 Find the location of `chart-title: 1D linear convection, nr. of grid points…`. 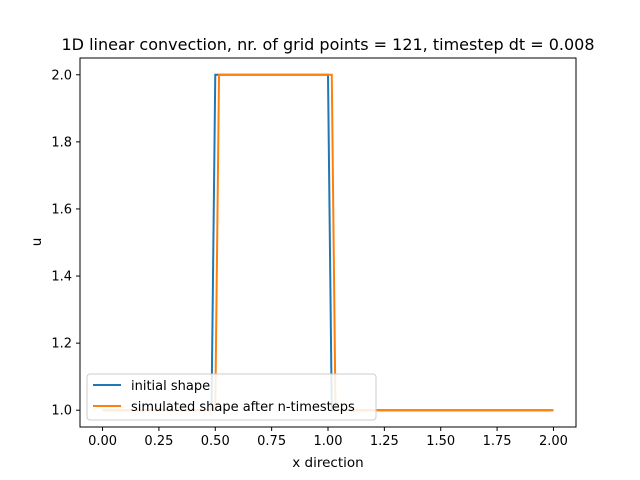

chart-title: 1D linear convection, nr. of grid points… is located at coordinates (327, 44).